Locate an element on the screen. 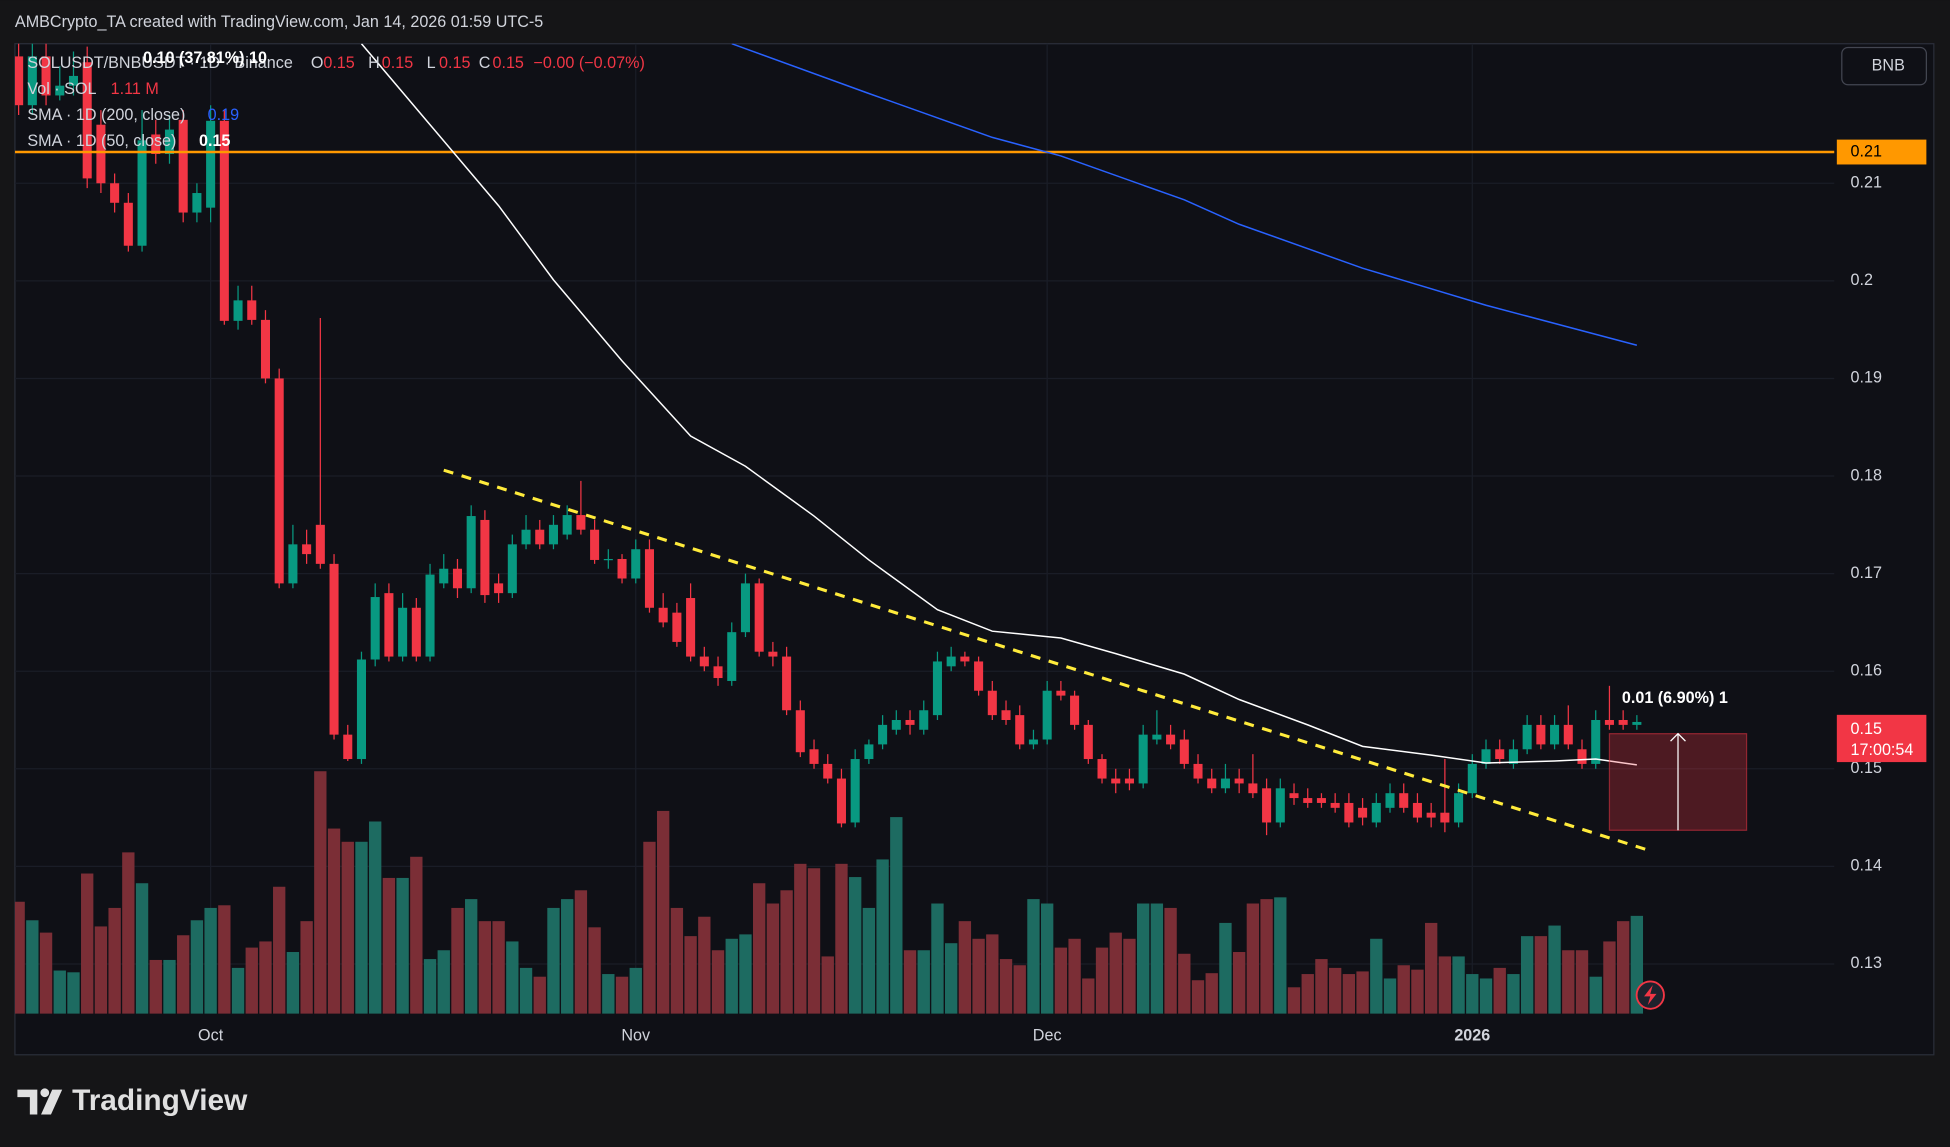  y-tick-label: 0.13 is located at coordinates (1866, 963).